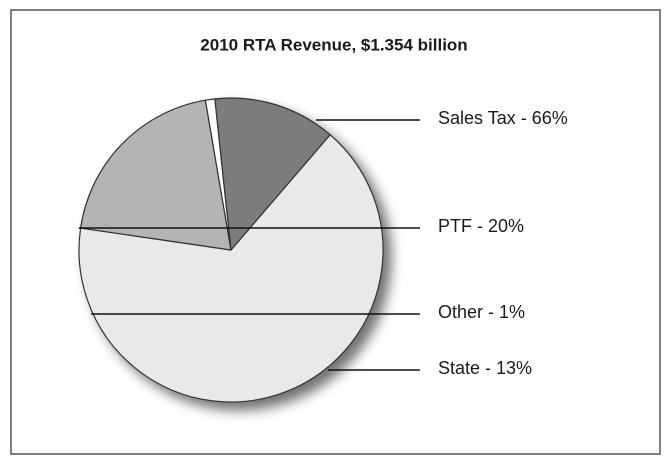 The height and width of the screenshot is (464, 671). What do you see at coordinates (481, 226) in the screenshot?
I see `slice-label: PTF - 20%` at bounding box center [481, 226].